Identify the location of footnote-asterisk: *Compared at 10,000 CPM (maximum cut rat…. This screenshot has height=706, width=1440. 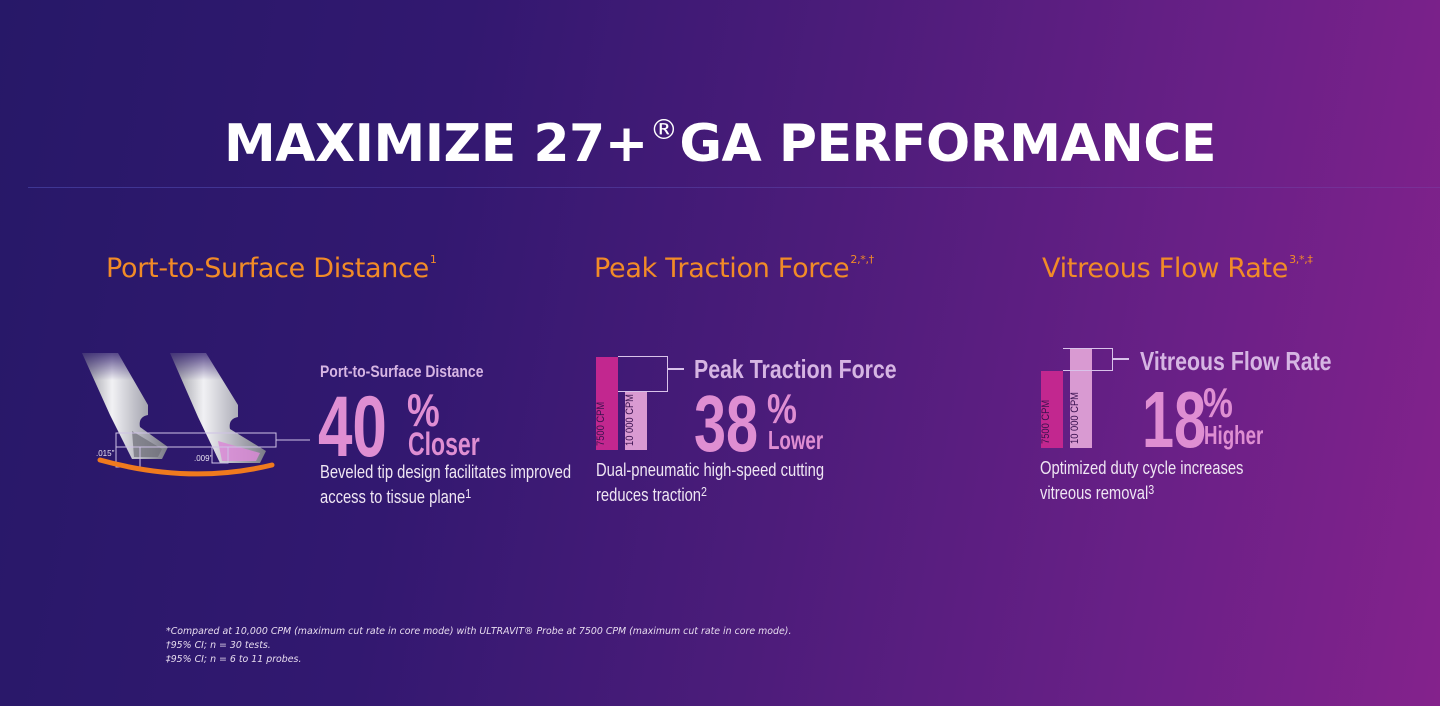
(479, 631).